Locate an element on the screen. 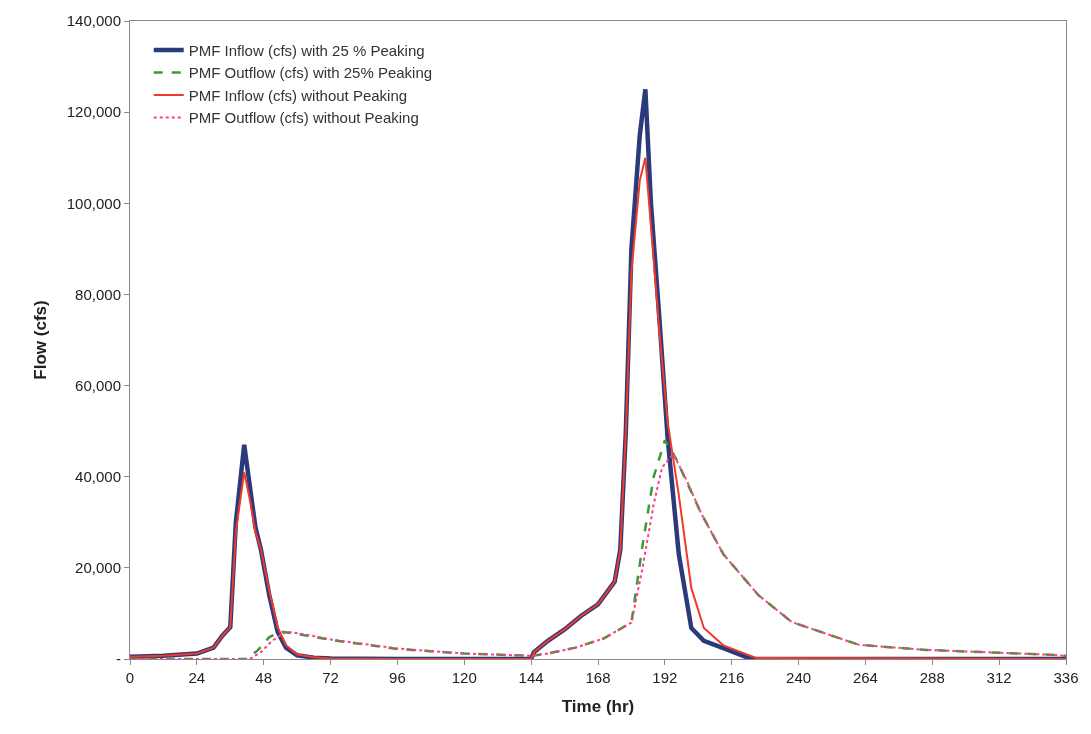 The width and height of the screenshot is (1091, 734). y-tick-label: 80,000 is located at coordinates (98, 294).